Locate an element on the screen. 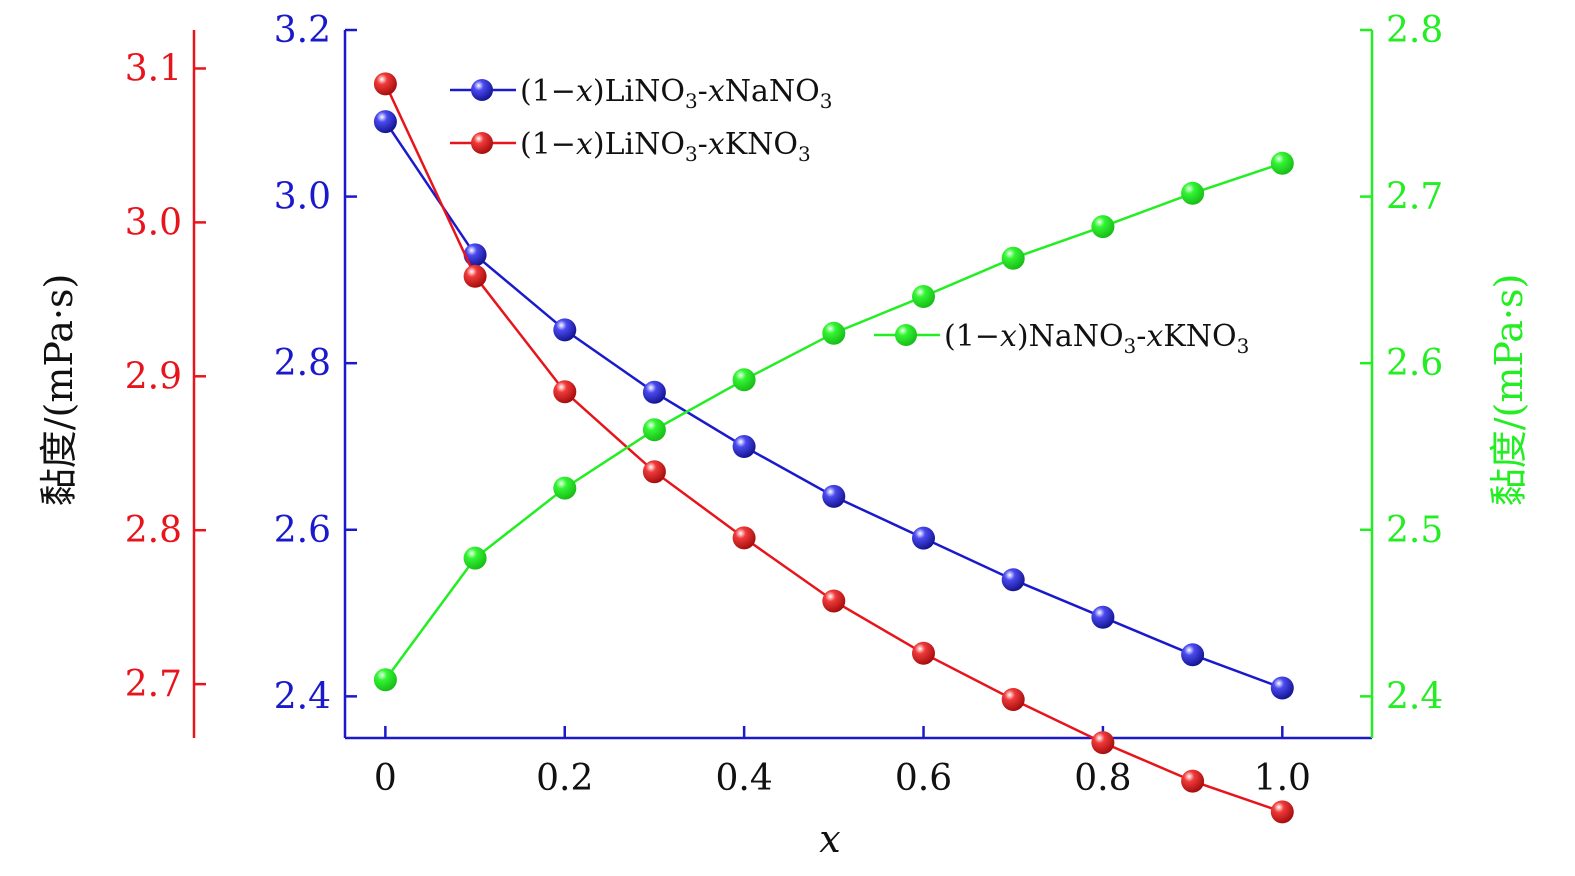  legend-marker-lino3-nano3 is located at coordinates (482, 90).